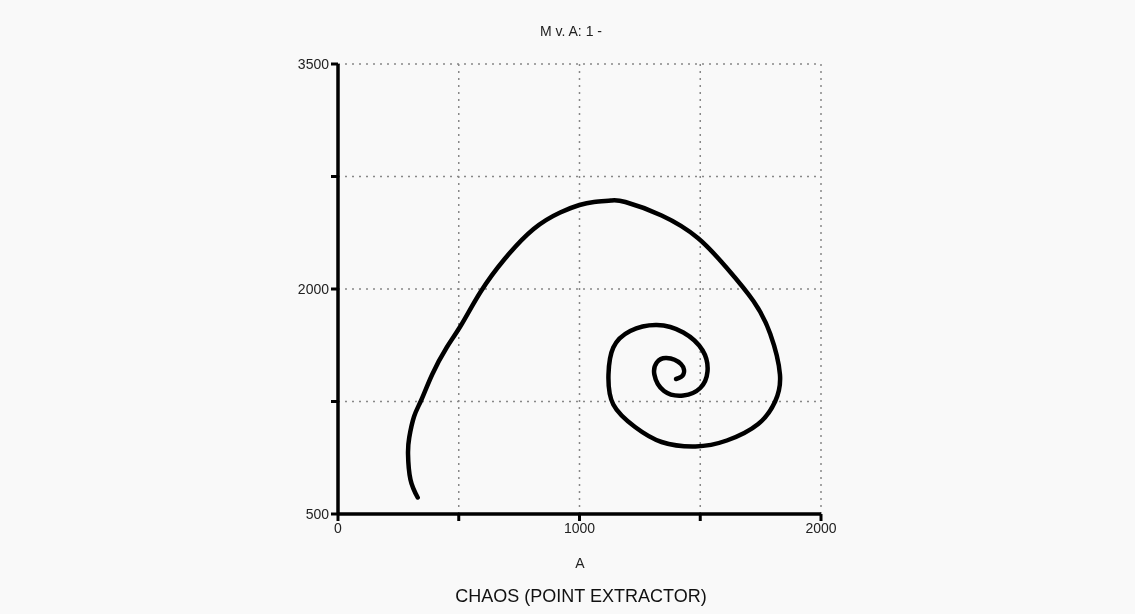  What do you see at coordinates (581, 596) in the screenshot?
I see `text: CHAOS (POINT EXTRACTOR)` at bounding box center [581, 596].